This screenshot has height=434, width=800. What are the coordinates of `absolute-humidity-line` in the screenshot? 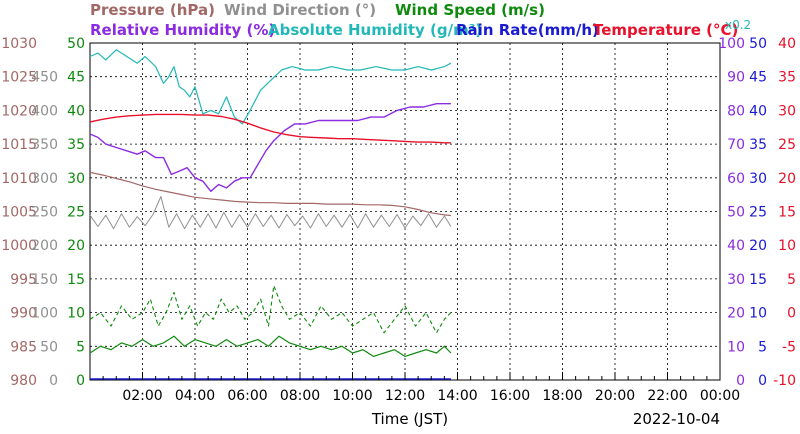 It's located at (270, 87).